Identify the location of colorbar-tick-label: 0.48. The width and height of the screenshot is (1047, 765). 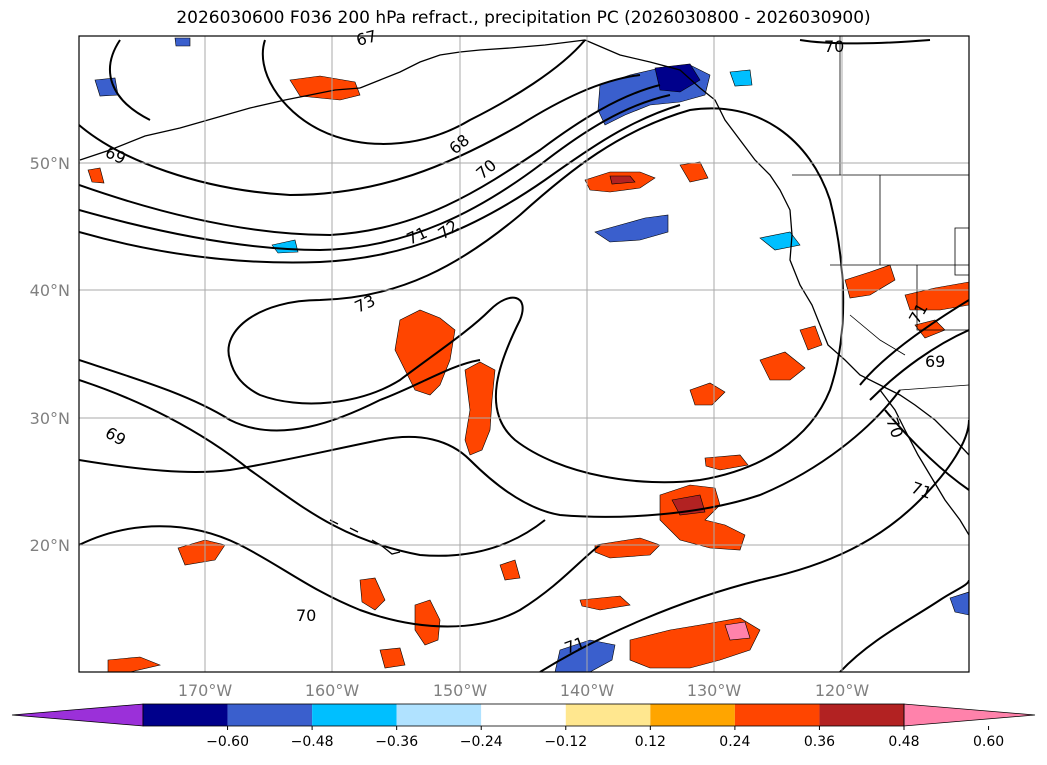
(903, 742).